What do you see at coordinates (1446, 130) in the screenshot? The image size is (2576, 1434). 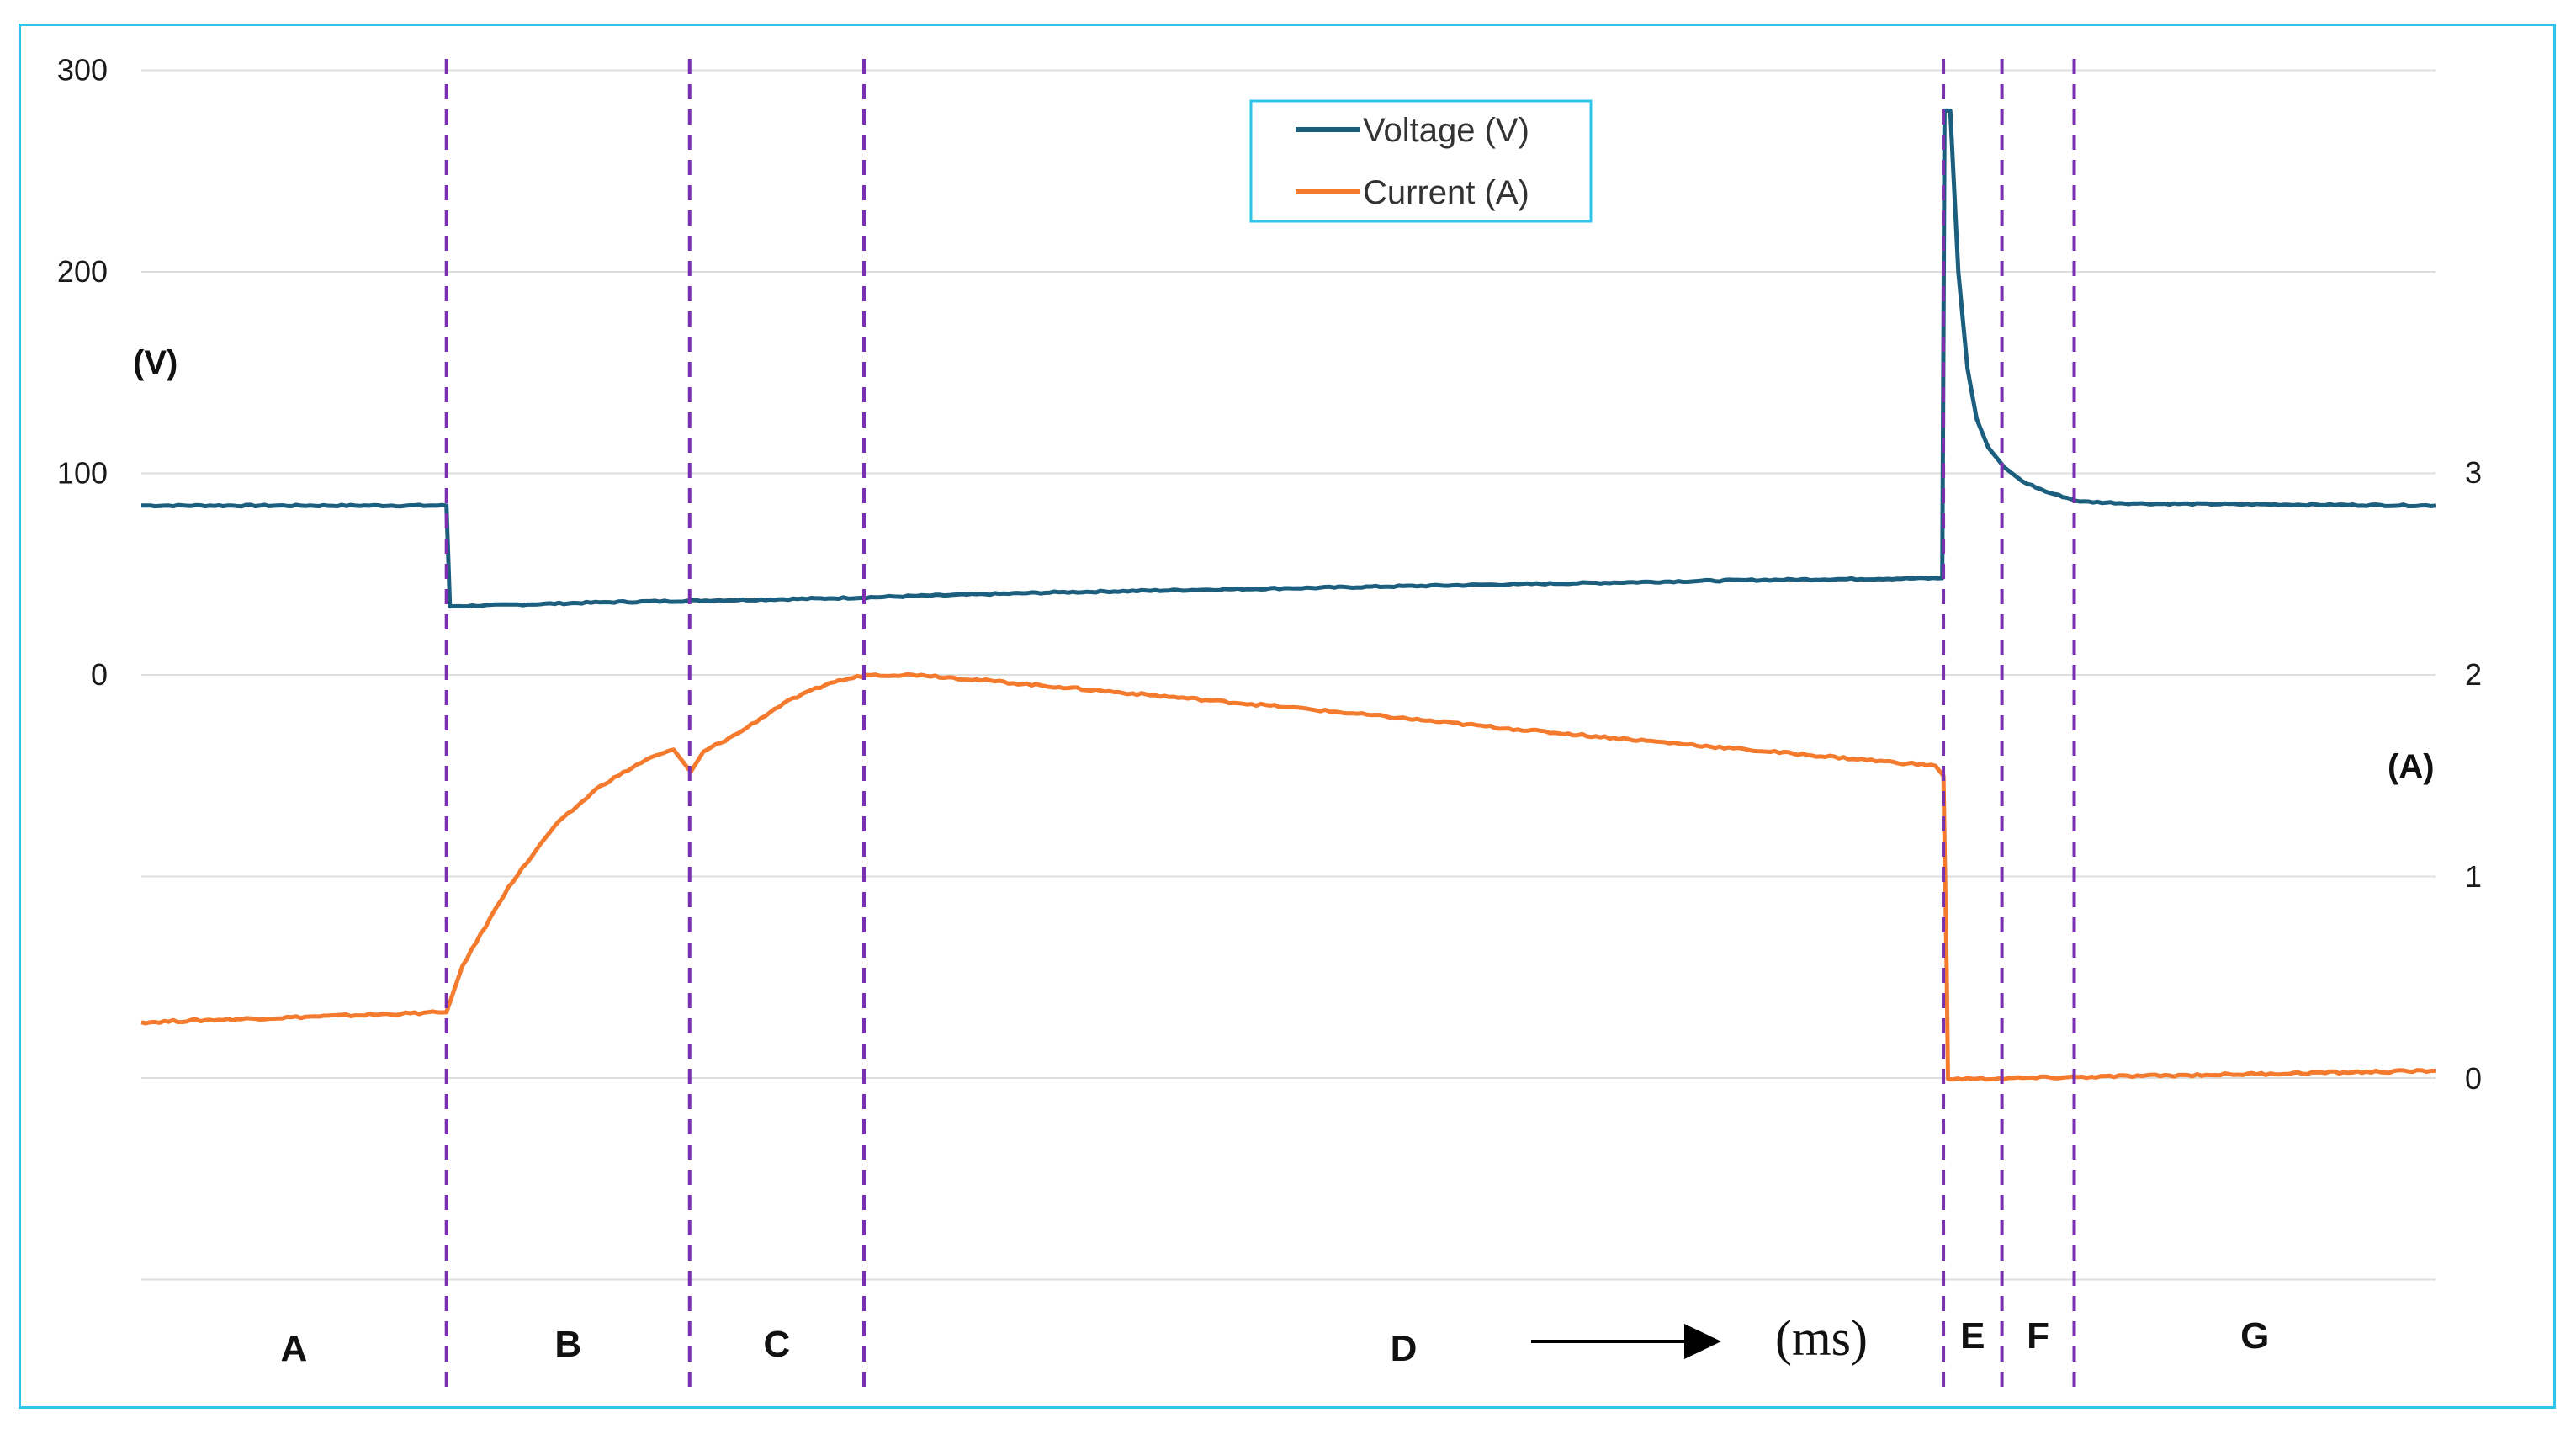 I see `legend-label-voltage: Voltage (V)` at bounding box center [1446, 130].